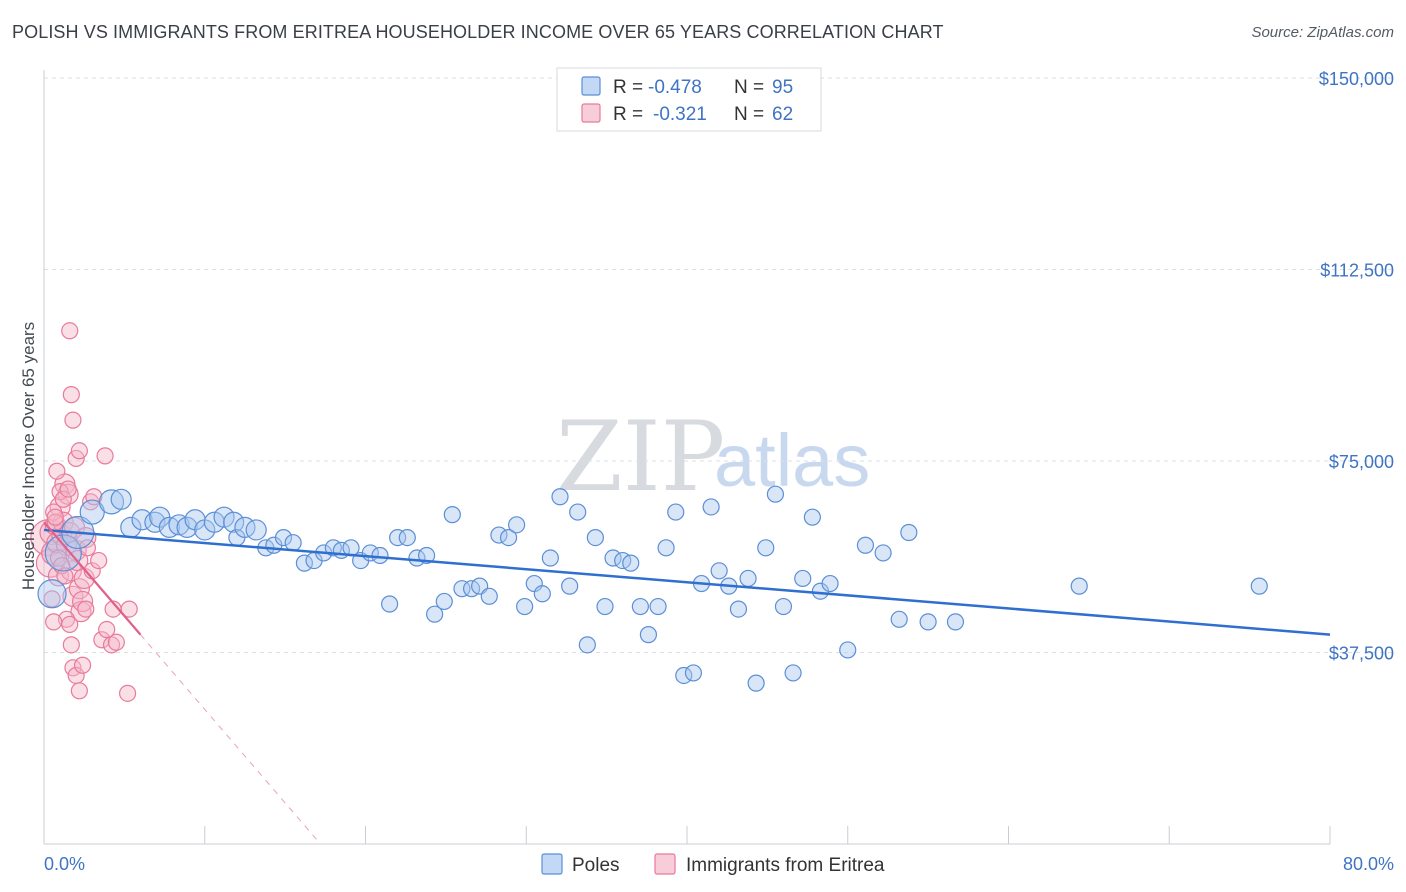  I want to click on y-tick-label: $150,000, so click(1356, 79).